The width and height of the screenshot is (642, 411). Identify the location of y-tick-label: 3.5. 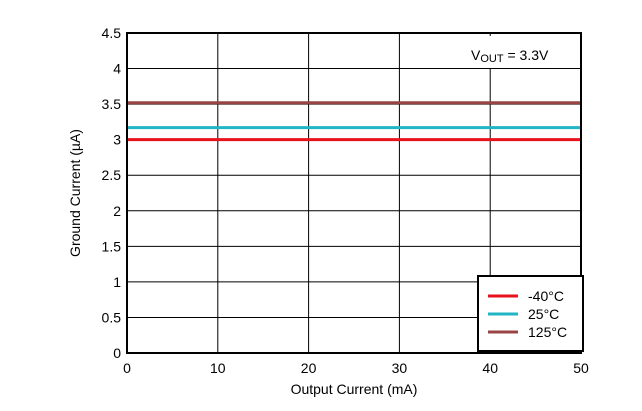
(112, 104).